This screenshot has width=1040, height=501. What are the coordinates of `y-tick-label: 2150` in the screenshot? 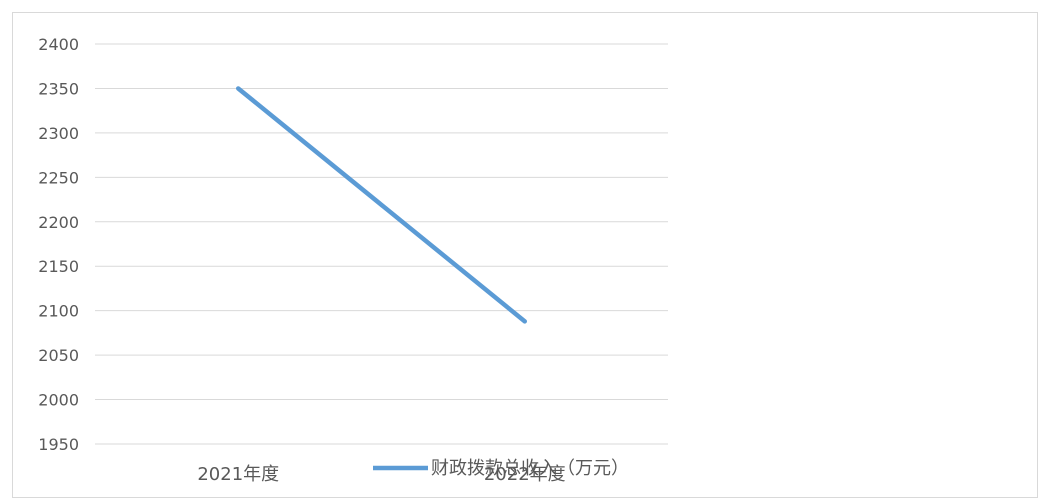 It's located at (58, 266).